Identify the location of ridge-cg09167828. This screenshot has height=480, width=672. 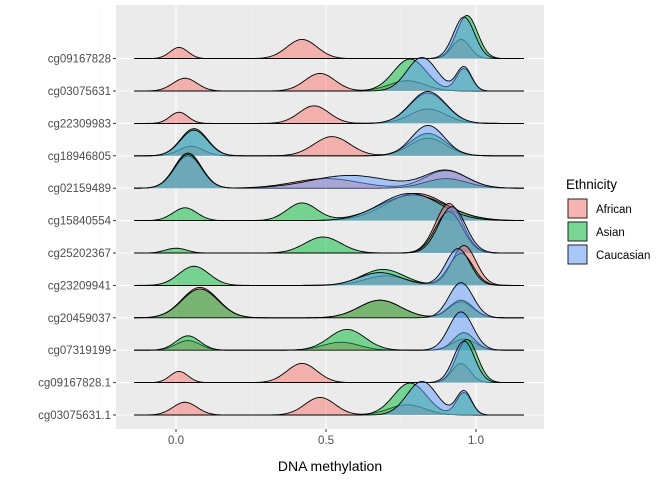
(329, 37).